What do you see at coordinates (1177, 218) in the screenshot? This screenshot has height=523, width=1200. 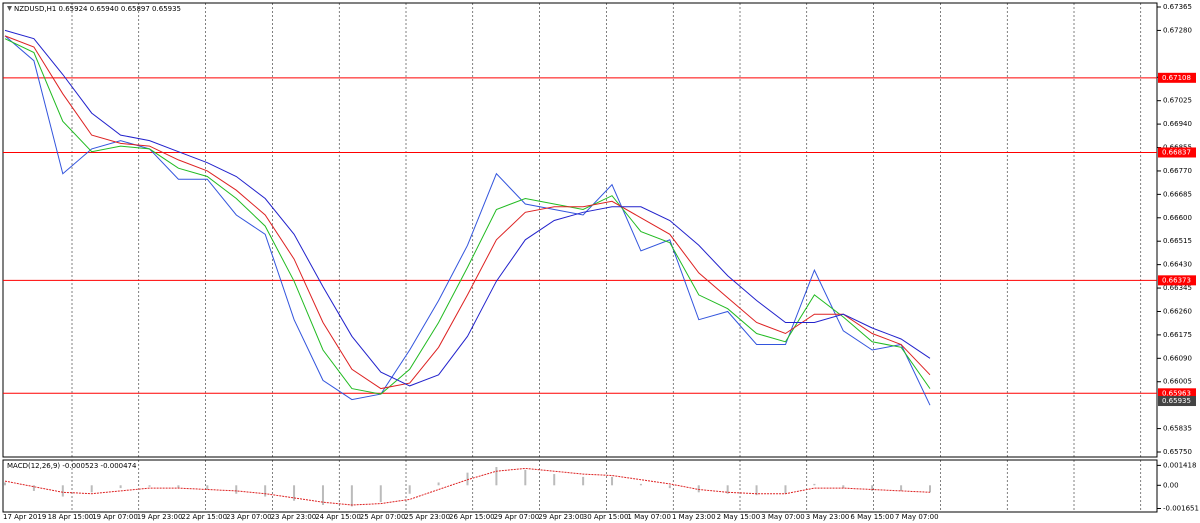 I see `y-tick-label: 0.66600` at bounding box center [1177, 218].